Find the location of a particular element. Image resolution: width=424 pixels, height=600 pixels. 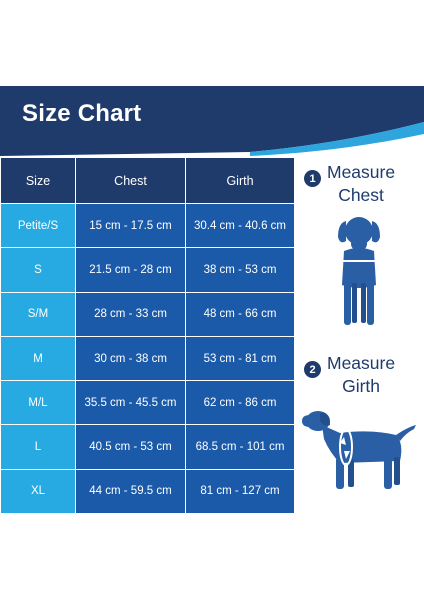

header-size: Size is located at coordinates (38, 180).